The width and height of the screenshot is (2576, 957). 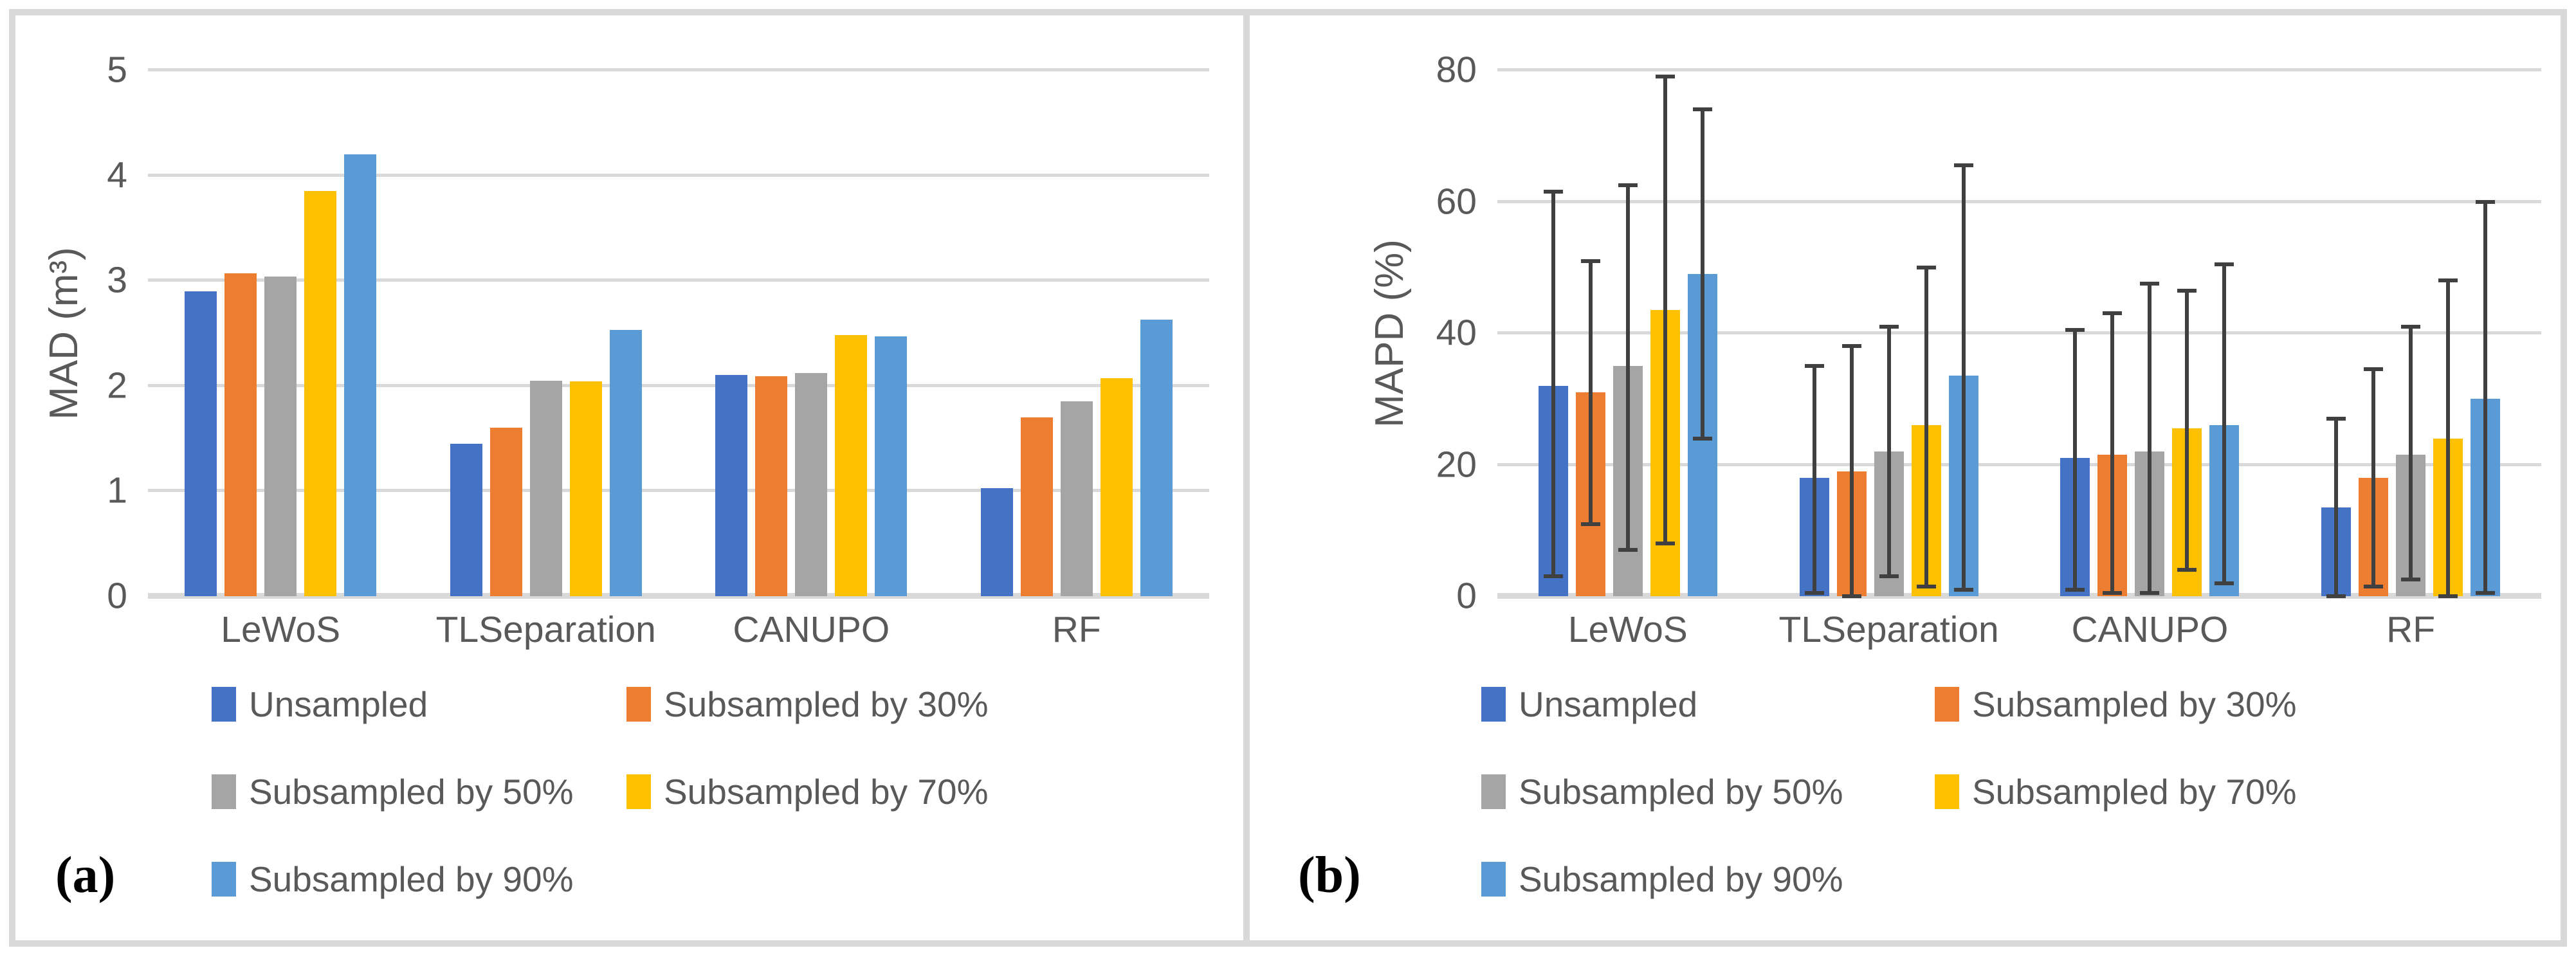 What do you see at coordinates (2485, 397) in the screenshot?
I see `error-bar-line-subsampled-by-90-rf` at bounding box center [2485, 397].